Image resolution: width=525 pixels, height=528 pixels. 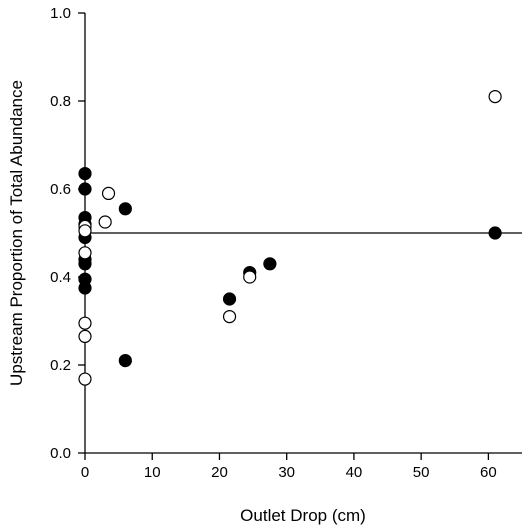 I want to click on y-tick-label: 0.0, so click(x=60, y=453).